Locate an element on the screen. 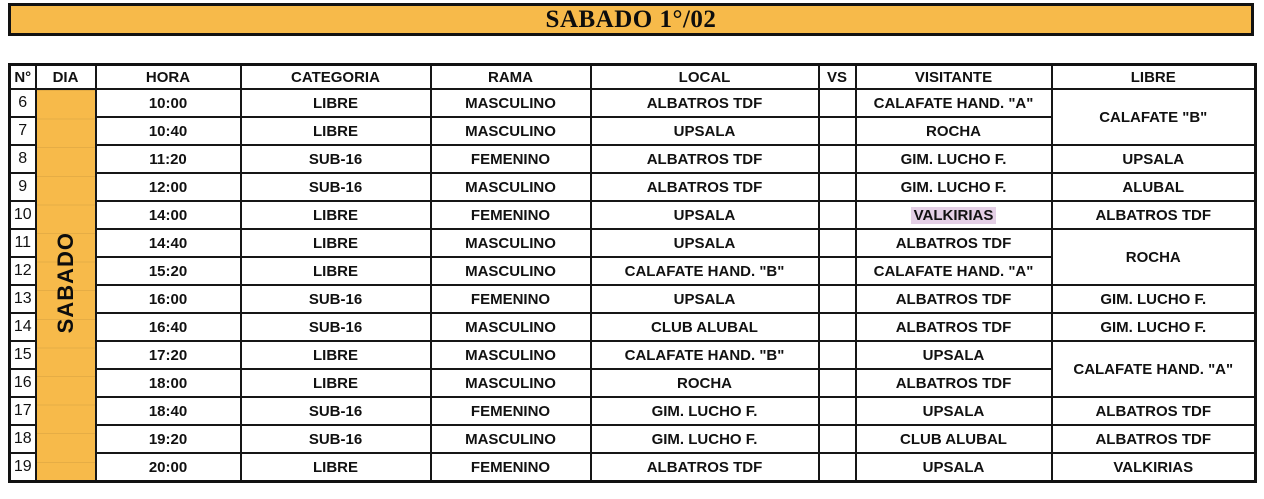 This screenshot has height=499, width=1264. cell-numero: 12 is located at coordinates (22, 271).